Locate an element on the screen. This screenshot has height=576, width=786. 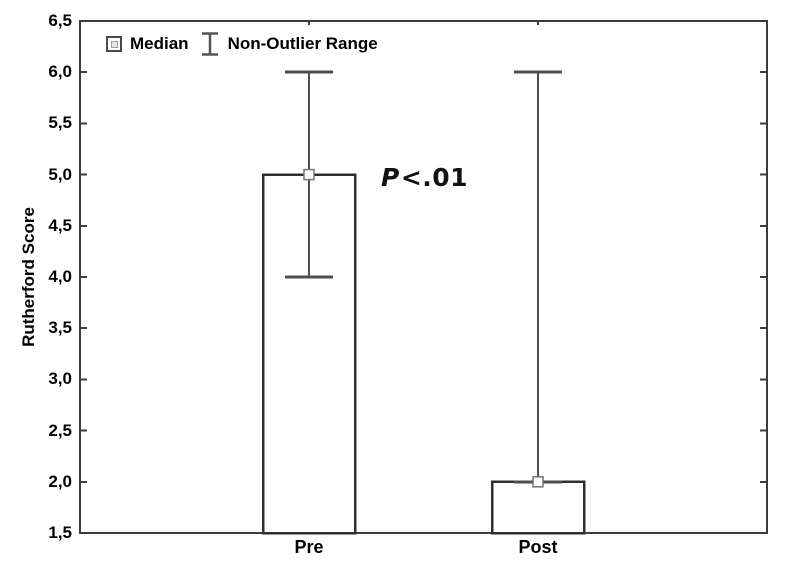
median-square-marker-icon is located at coordinates (114, 44).